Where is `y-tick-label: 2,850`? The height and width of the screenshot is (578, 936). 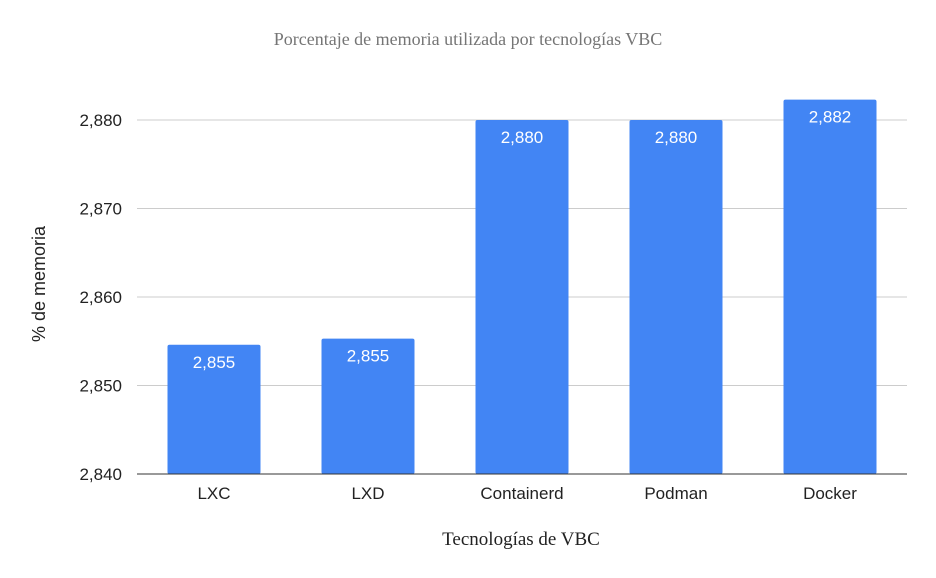
y-tick-label: 2,850 is located at coordinates (100, 386).